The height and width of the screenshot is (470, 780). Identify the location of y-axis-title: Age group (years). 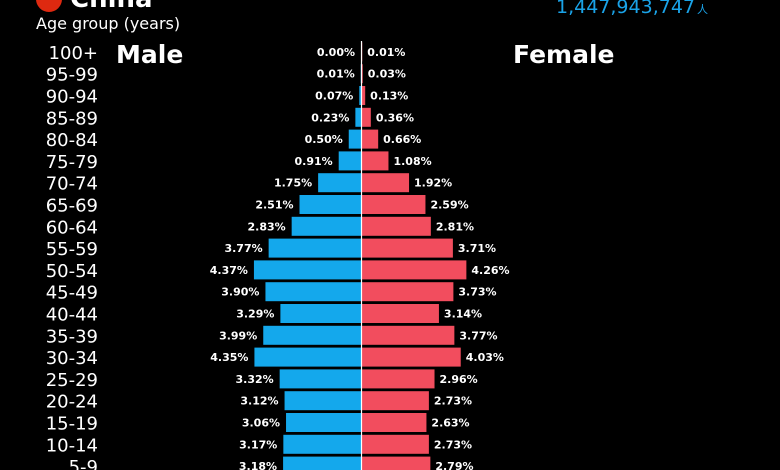
(108, 23).